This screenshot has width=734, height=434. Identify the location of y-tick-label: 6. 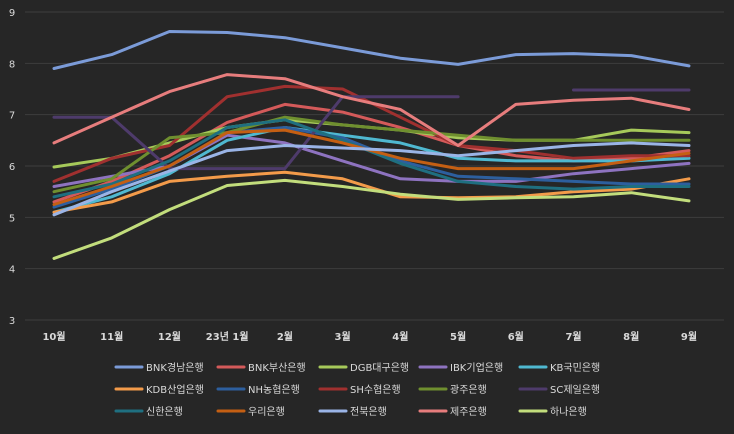
(12, 167).